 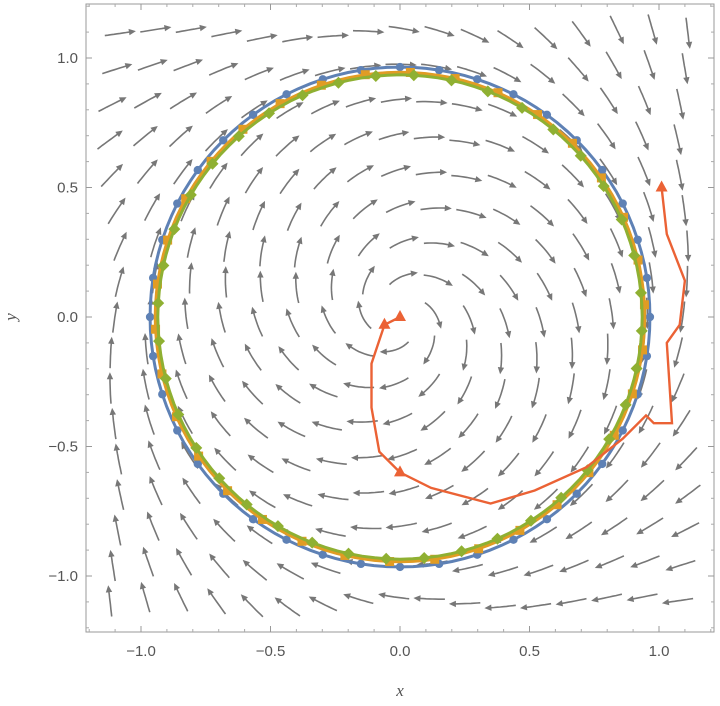 What do you see at coordinates (10, 318) in the screenshot?
I see `y-axis-label: y` at bounding box center [10, 318].